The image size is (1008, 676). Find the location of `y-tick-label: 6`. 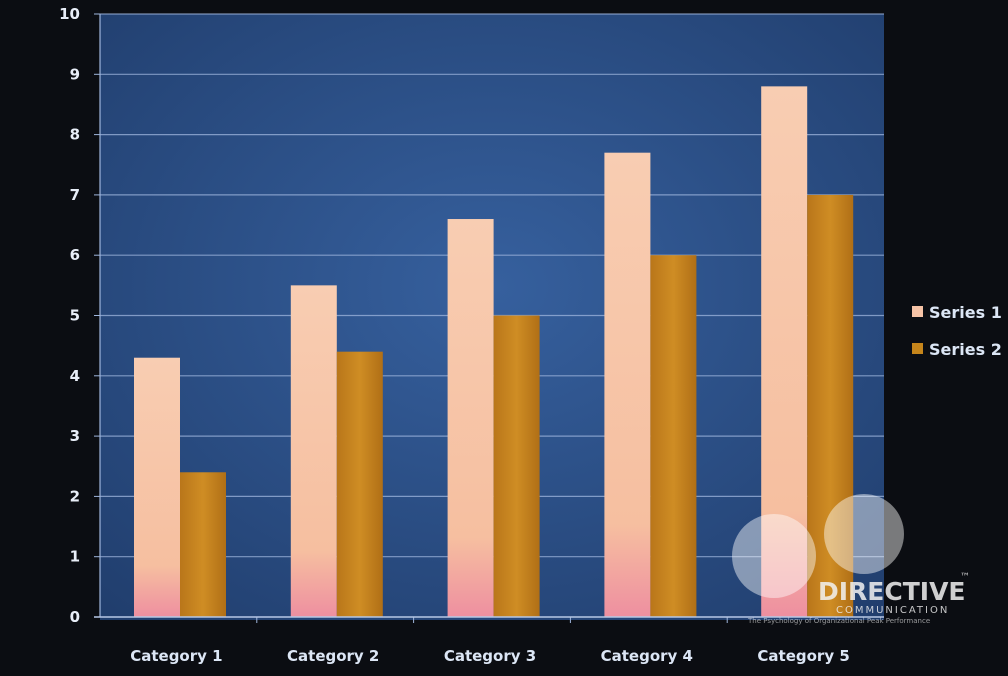

y-tick-label: 6 is located at coordinates (75, 255).